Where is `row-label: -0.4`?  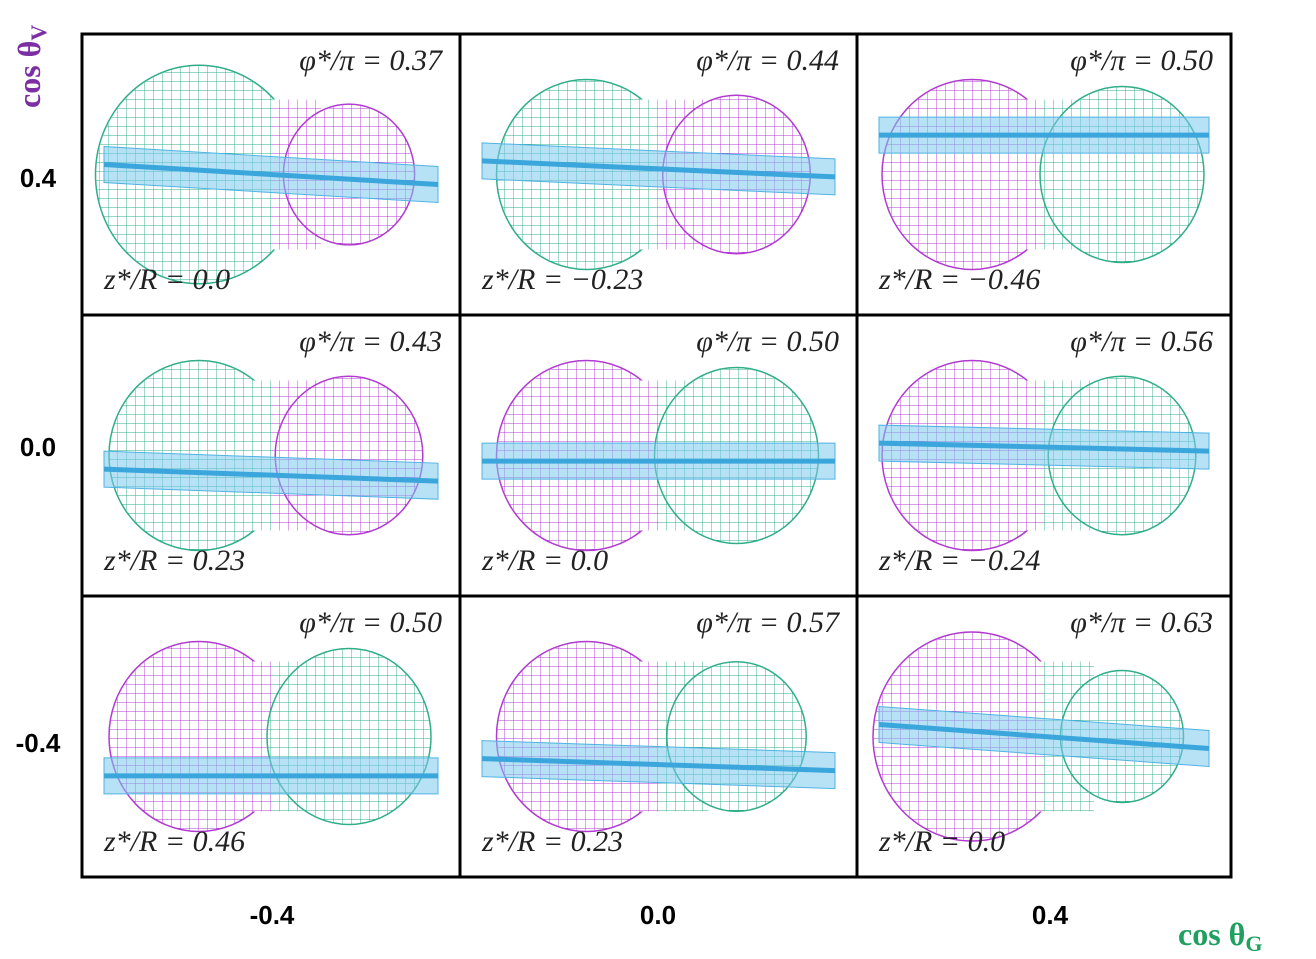 row-label: -0.4 is located at coordinates (38, 743).